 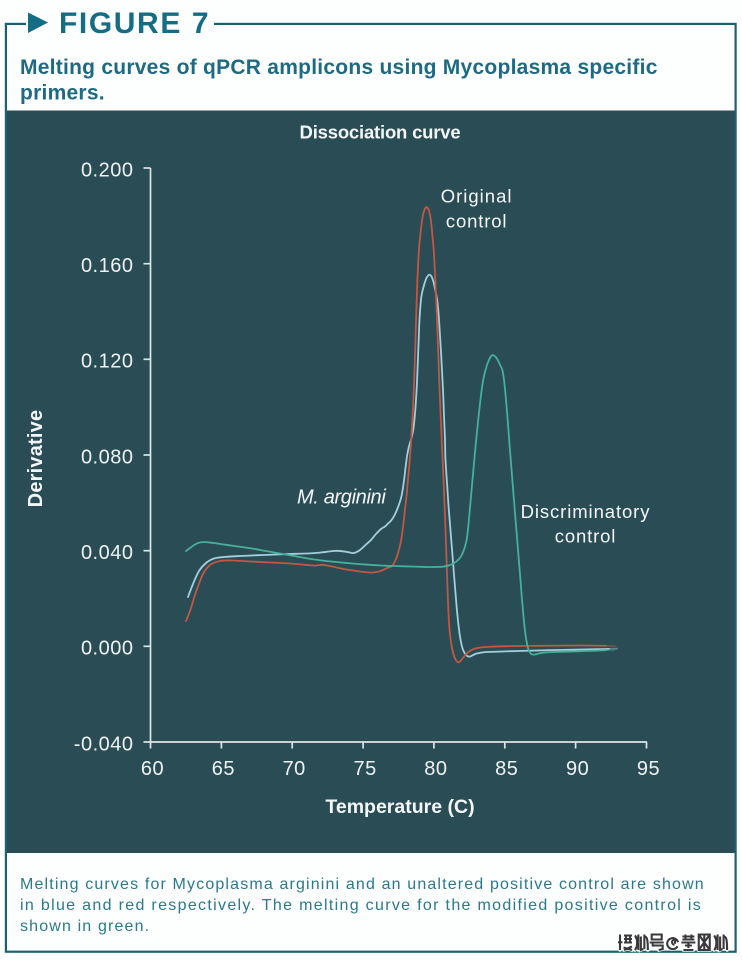 I want to click on svg-text: 0.160, so click(x=107, y=266).